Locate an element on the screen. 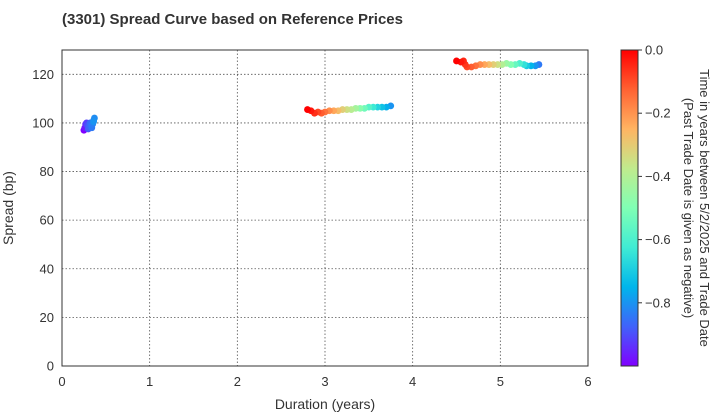 The width and height of the screenshot is (720, 420). x-axis-ticks: 0 1 2 3 4 5 6 is located at coordinates (324, 381).